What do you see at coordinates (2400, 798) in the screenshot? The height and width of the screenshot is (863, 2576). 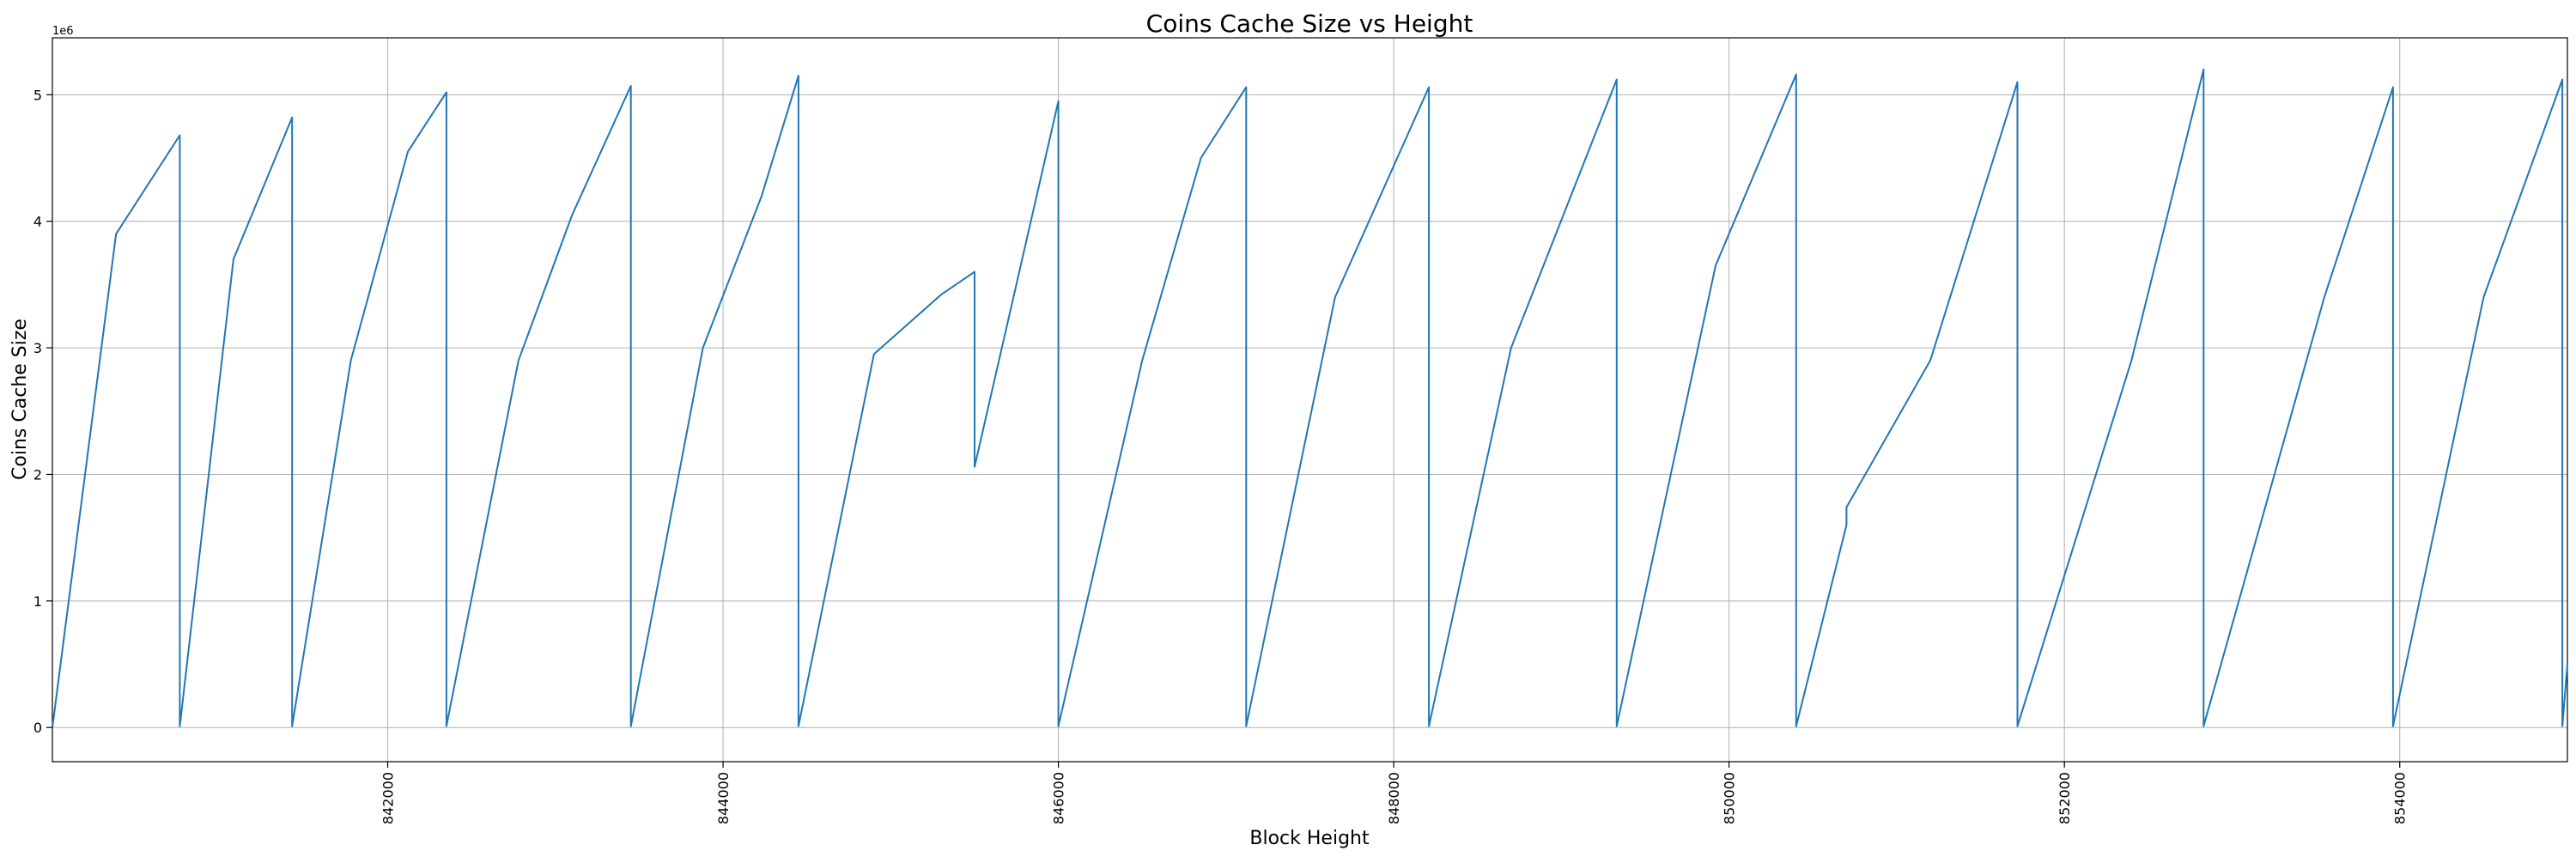 I see `x-tick-label: 854000` at bounding box center [2400, 798].